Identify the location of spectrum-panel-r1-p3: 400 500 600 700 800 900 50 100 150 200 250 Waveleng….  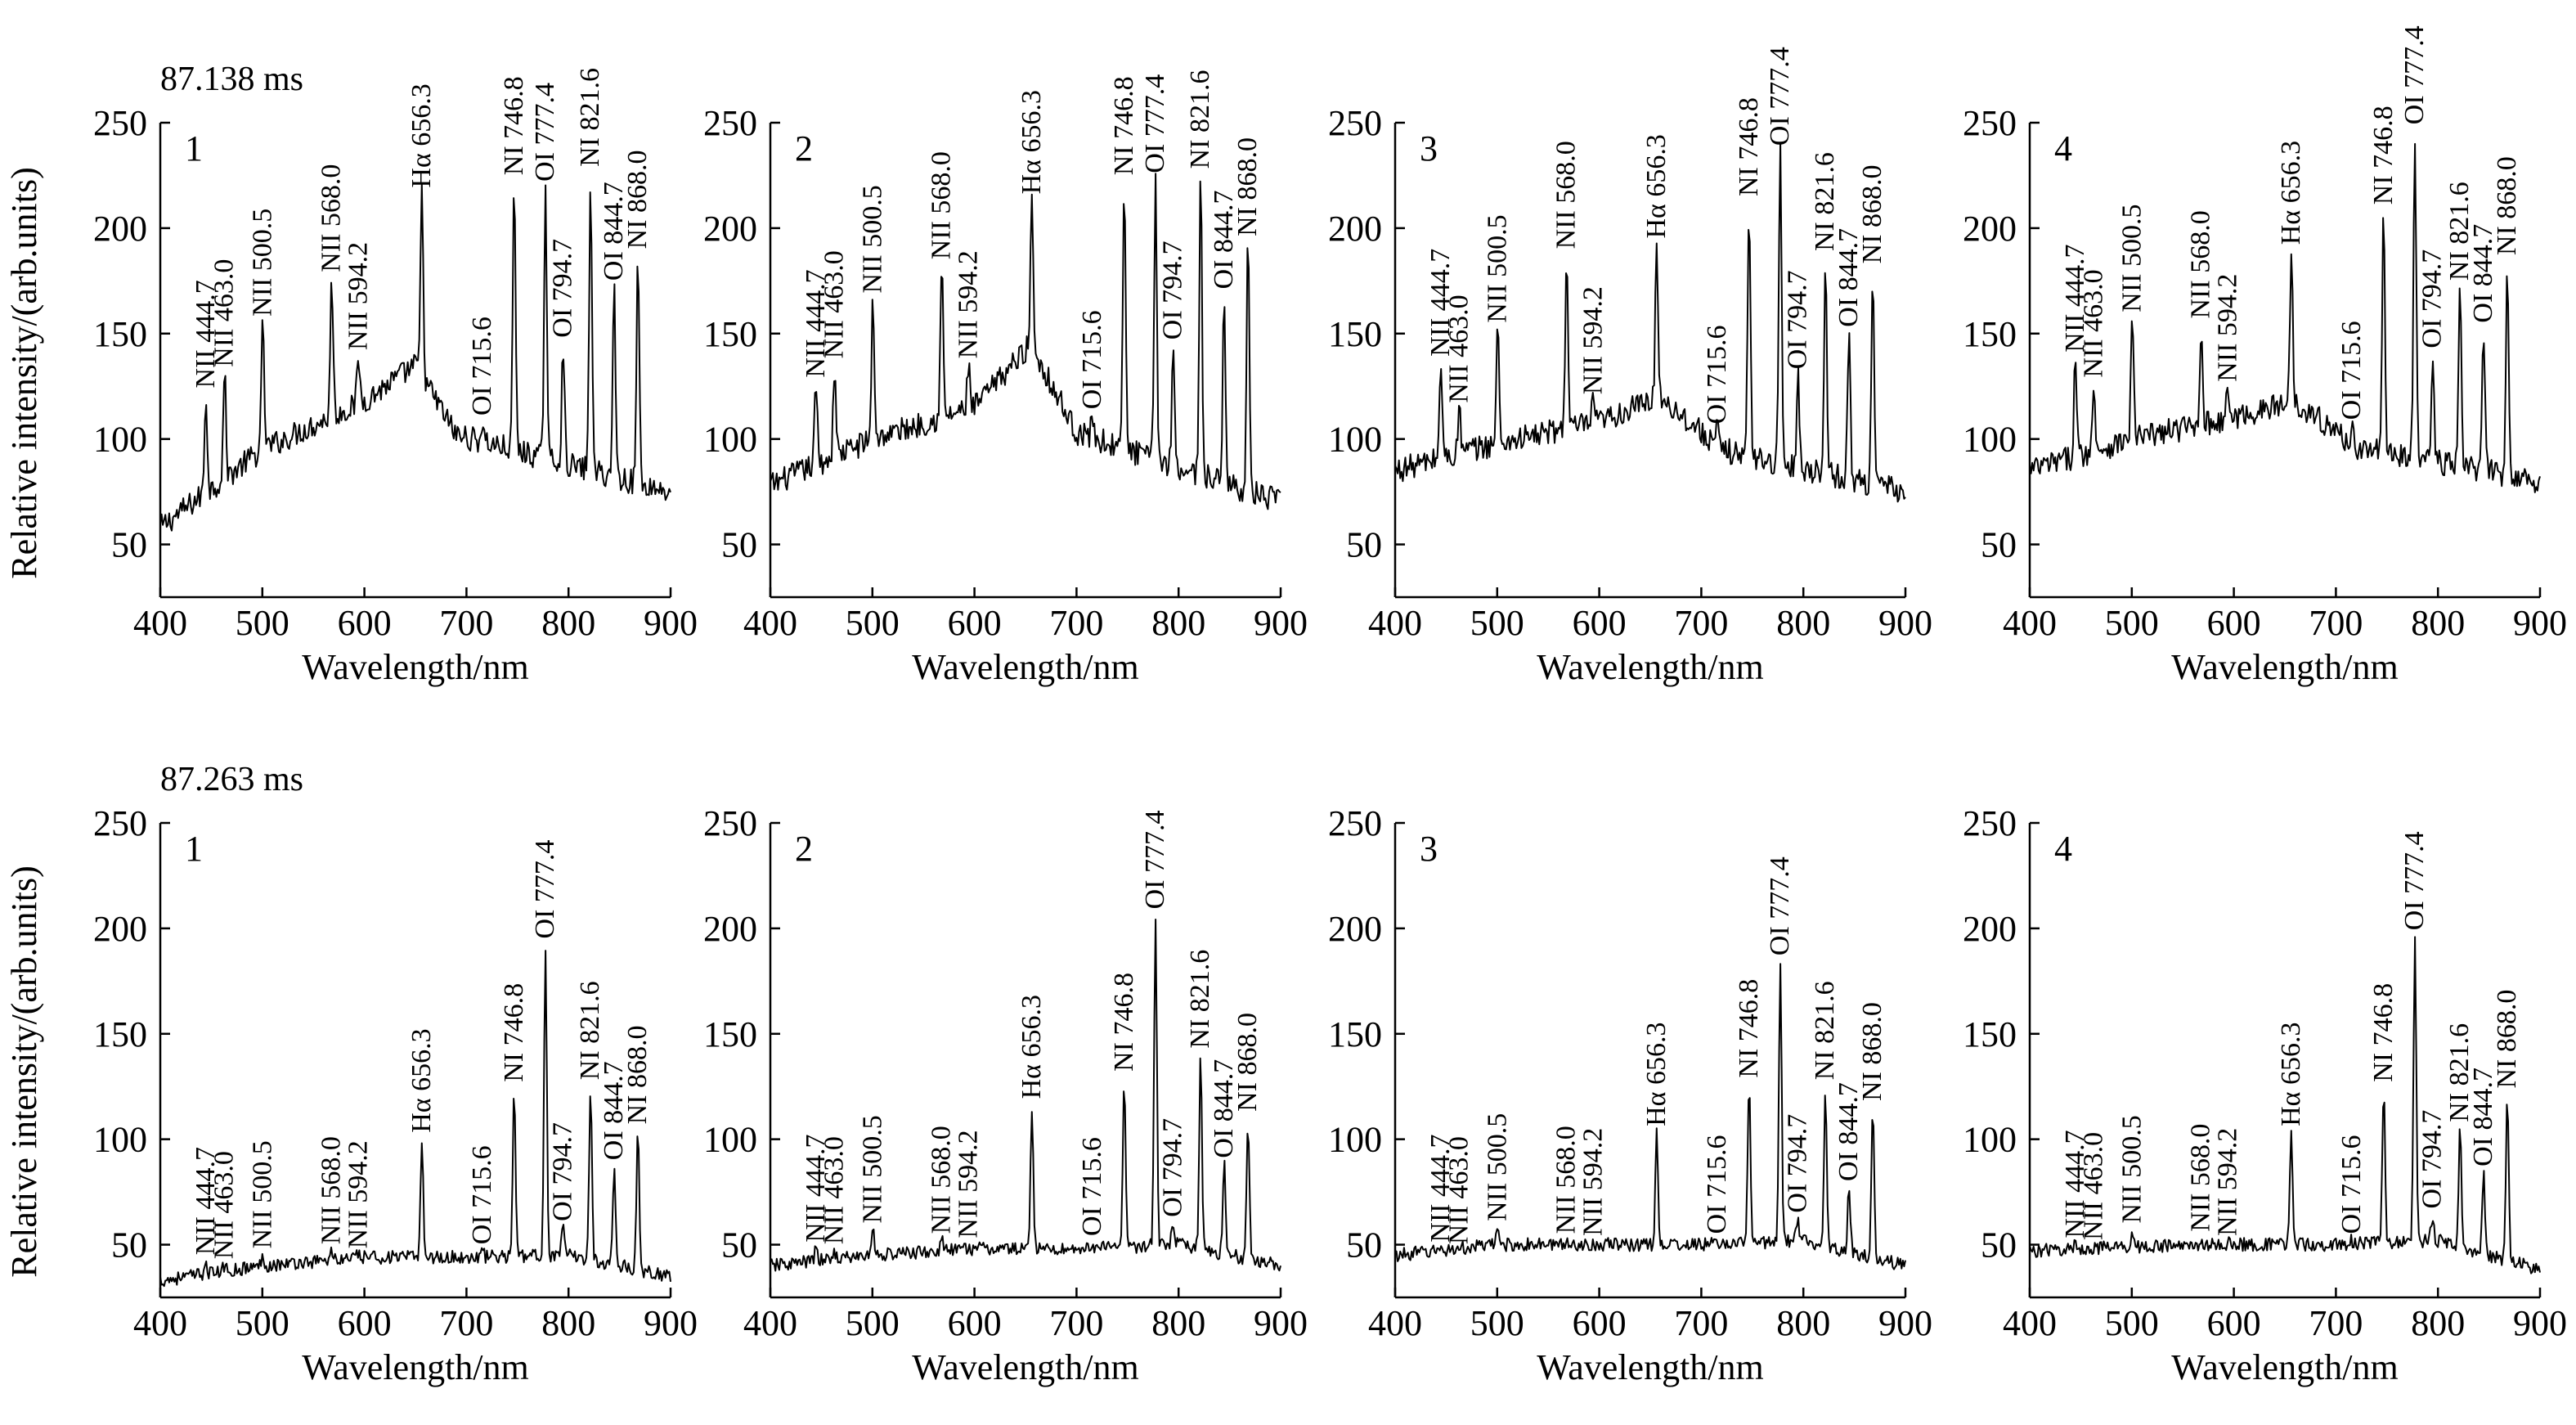
(1630, 367).